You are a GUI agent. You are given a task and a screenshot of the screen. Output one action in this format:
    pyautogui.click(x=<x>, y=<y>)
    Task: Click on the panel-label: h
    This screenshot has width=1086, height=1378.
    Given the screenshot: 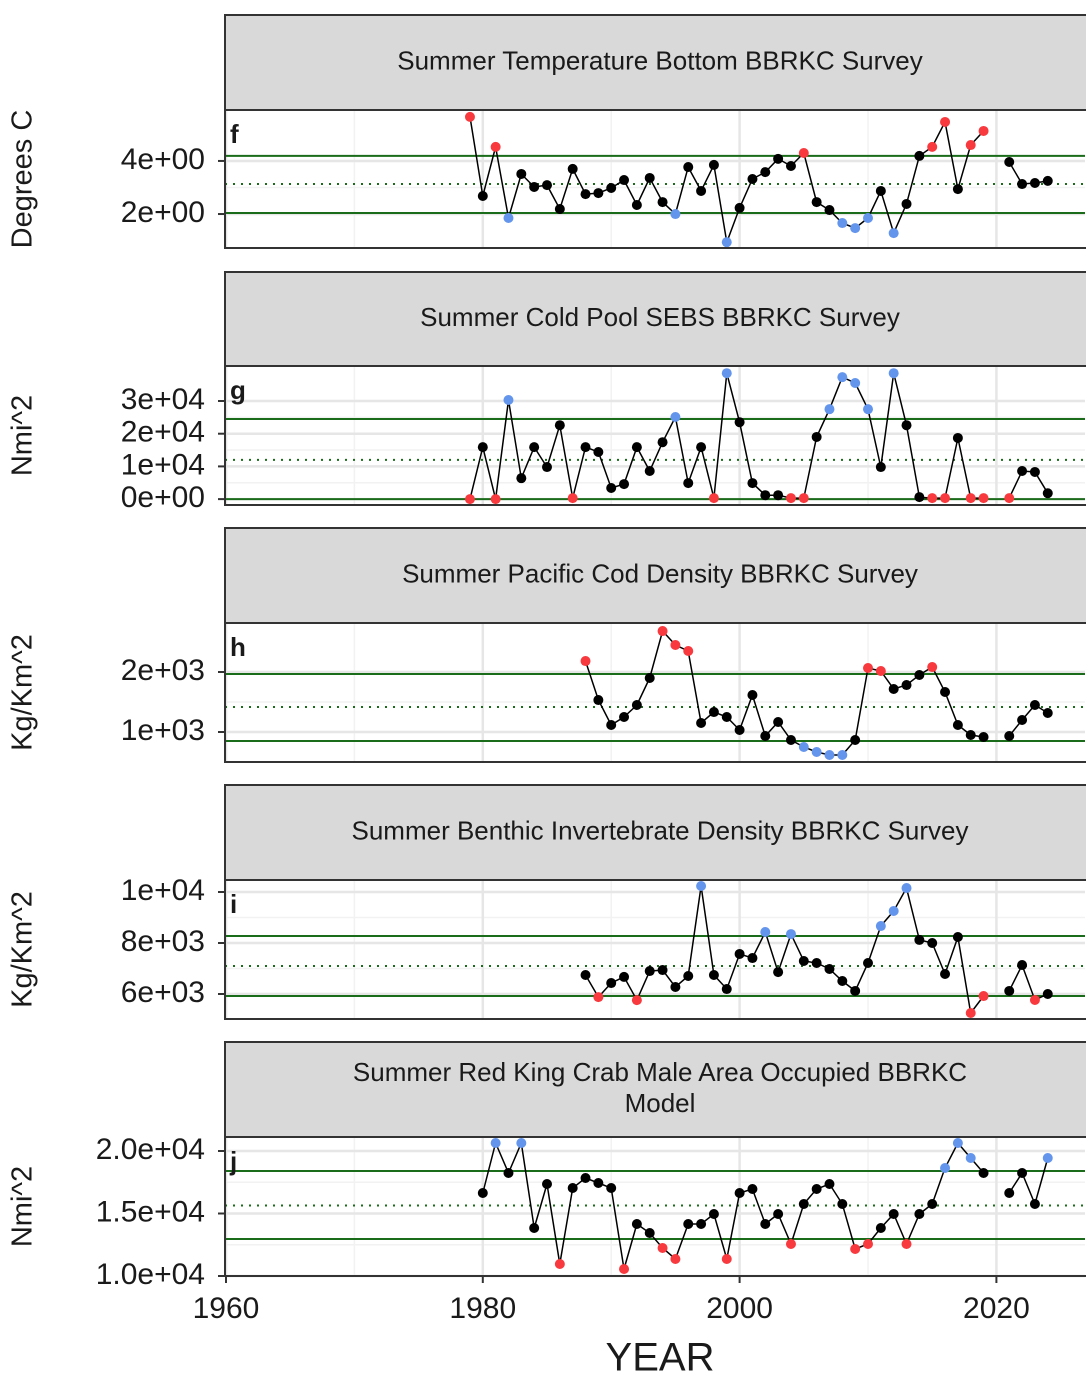 What is the action you would take?
    pyautogui.click(x=238, y=647)
    